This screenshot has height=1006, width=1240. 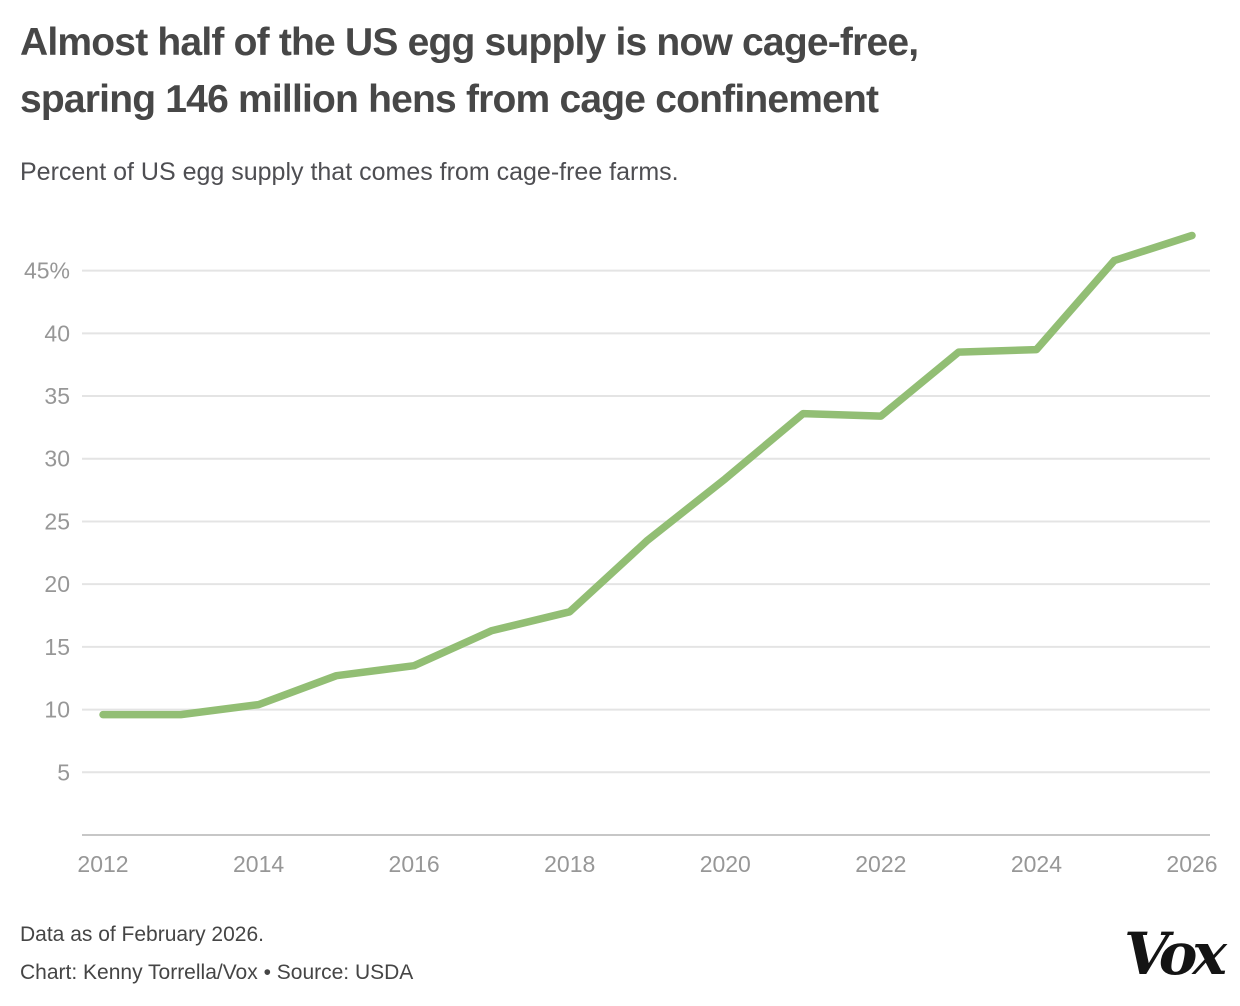 What do you see at coordinates (57, 459) in the screenshot?
I see `y-axis-tick-label: 30` at bounding box center [57, 459].